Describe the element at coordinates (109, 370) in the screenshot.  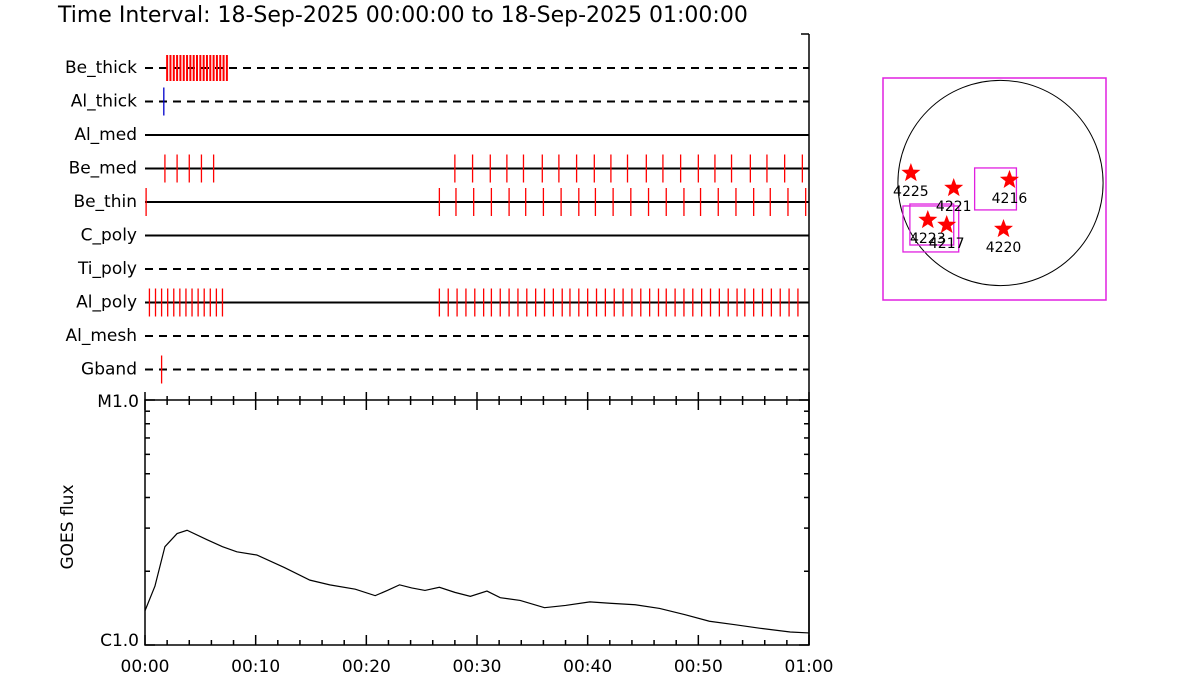
I see `filter-label: Gband` at that location.